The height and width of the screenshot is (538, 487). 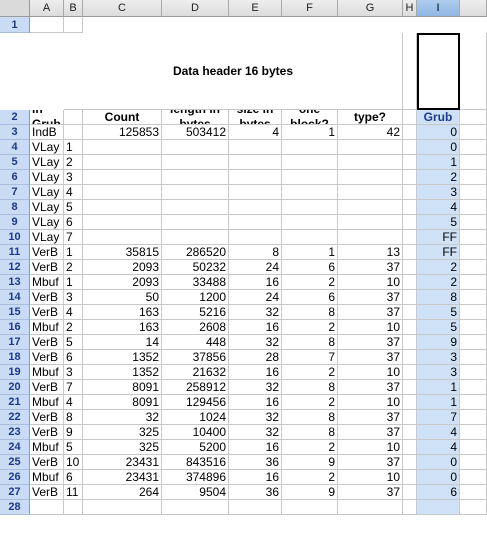 What do you see at coordinates (410, 147) in the screenshot?
I see `cell-h4` at bounding box center [410, 147].